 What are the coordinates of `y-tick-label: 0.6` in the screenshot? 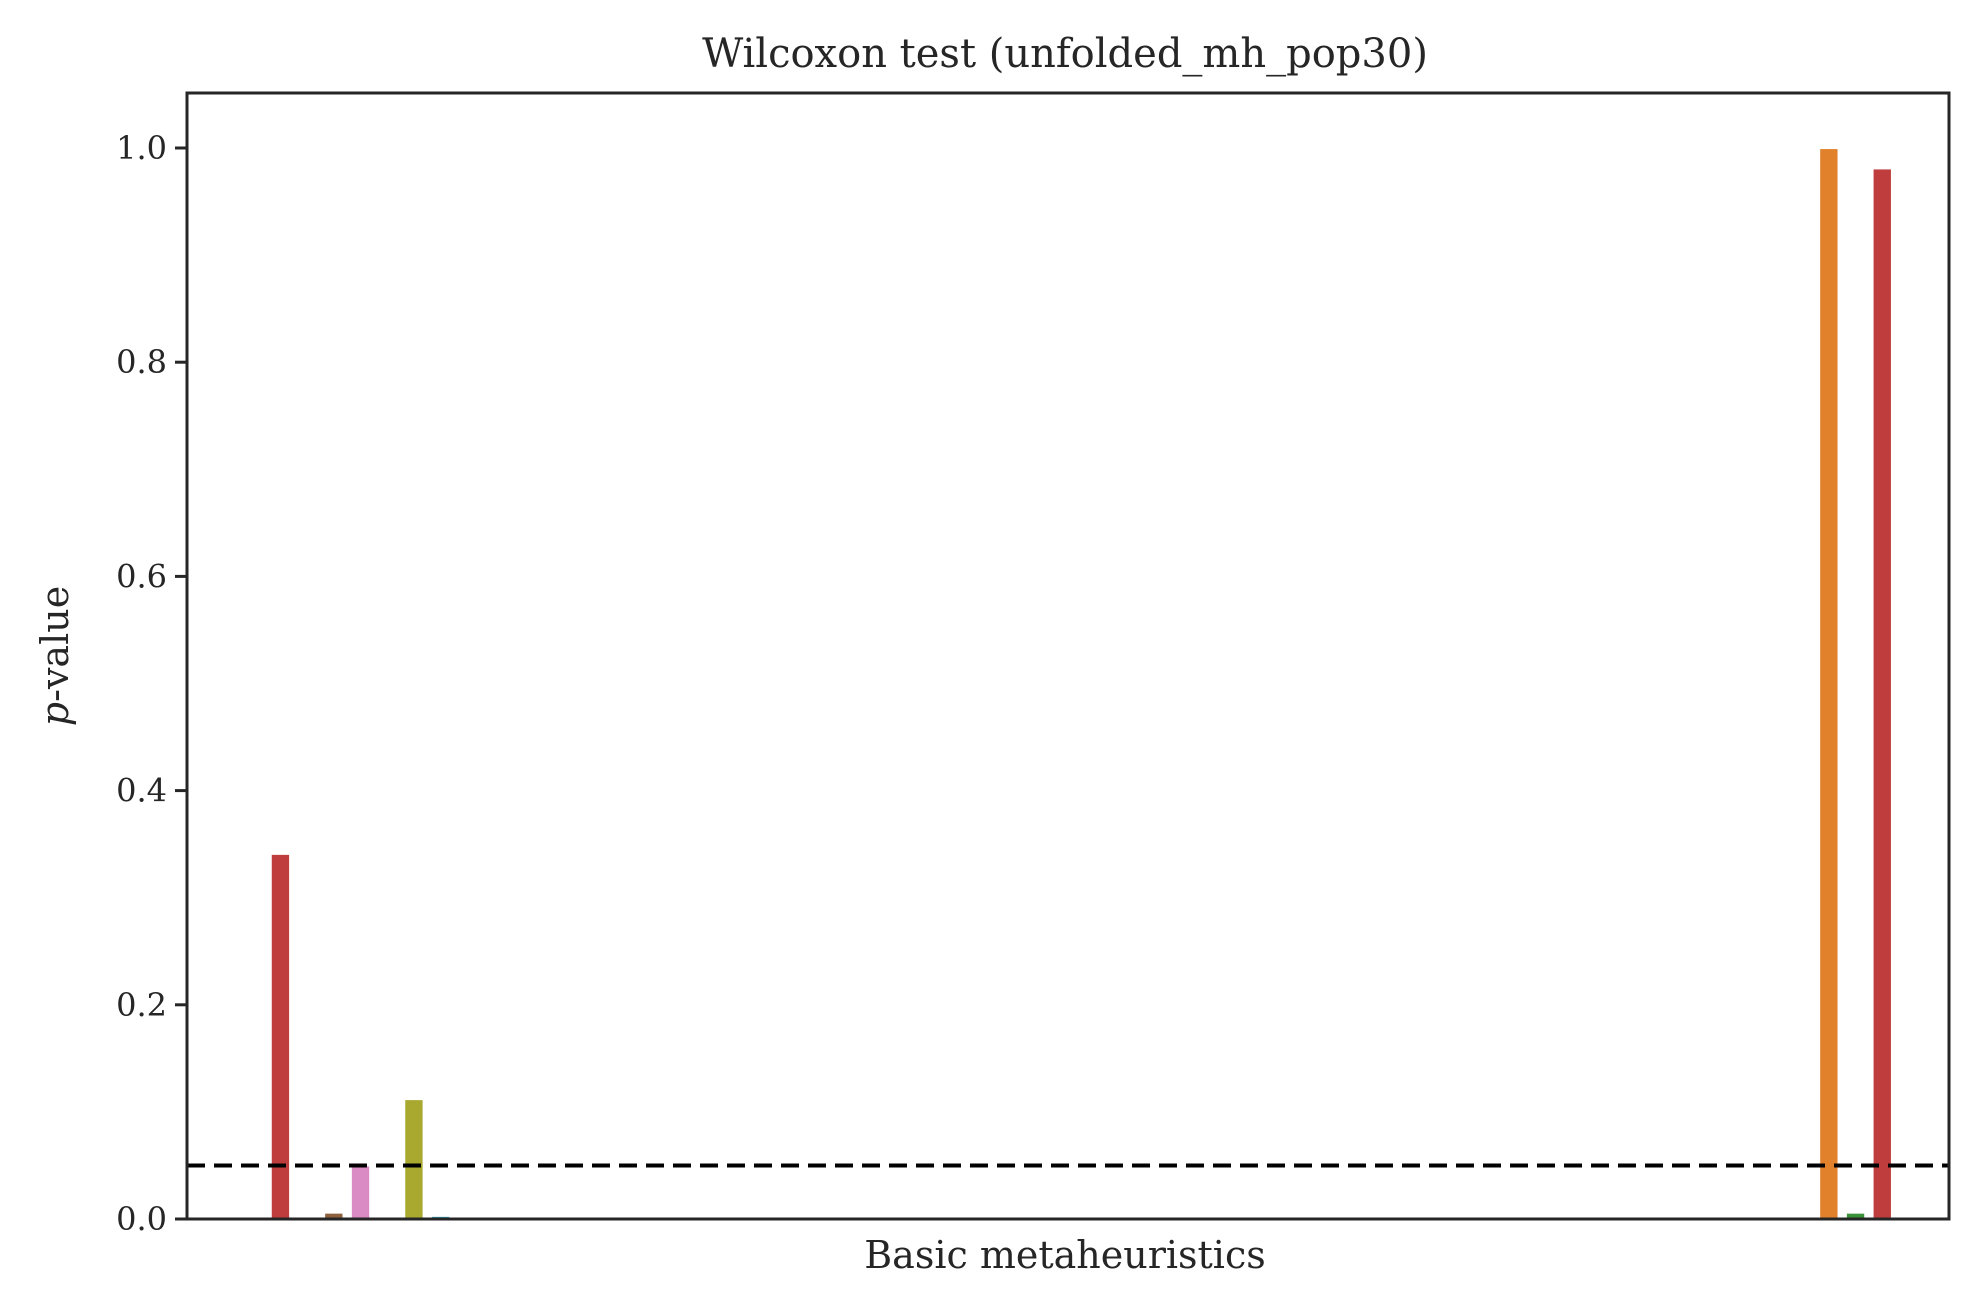 It's located at (141, 576).